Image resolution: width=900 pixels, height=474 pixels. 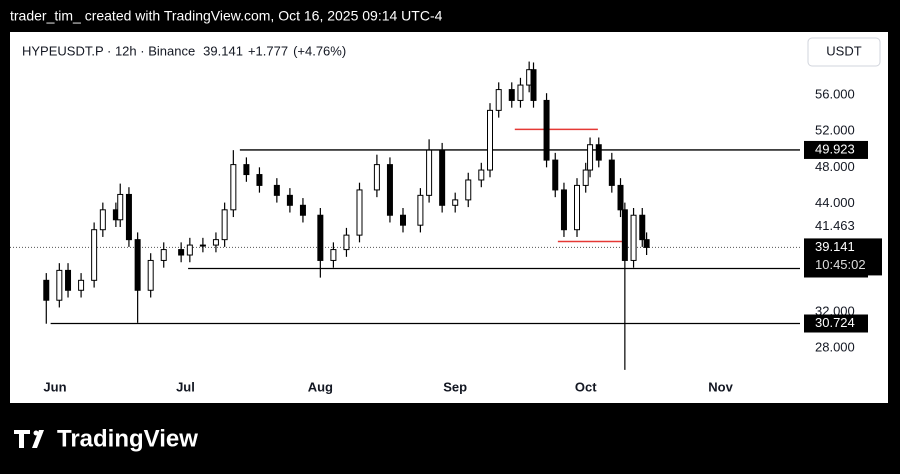 I want to click on y-tick-label: 41.463, so click(x=835, y=225).